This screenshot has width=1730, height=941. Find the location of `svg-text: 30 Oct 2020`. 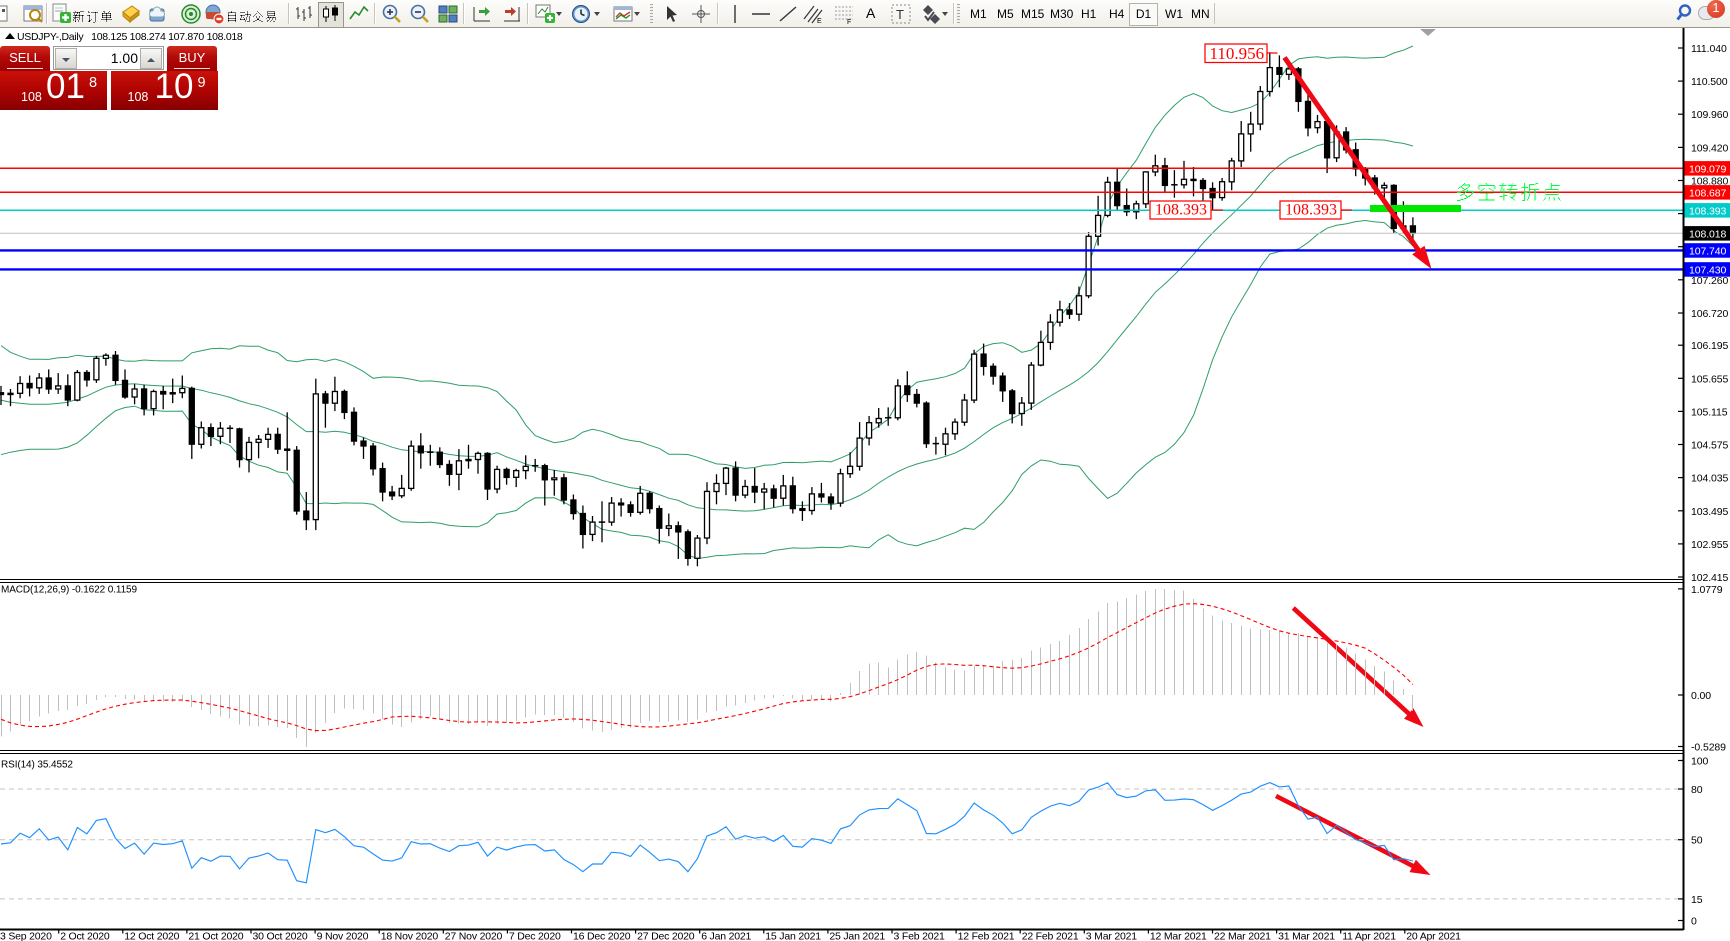

svg-text: 30 Oct 2020 is located at coordinates (280, 936).